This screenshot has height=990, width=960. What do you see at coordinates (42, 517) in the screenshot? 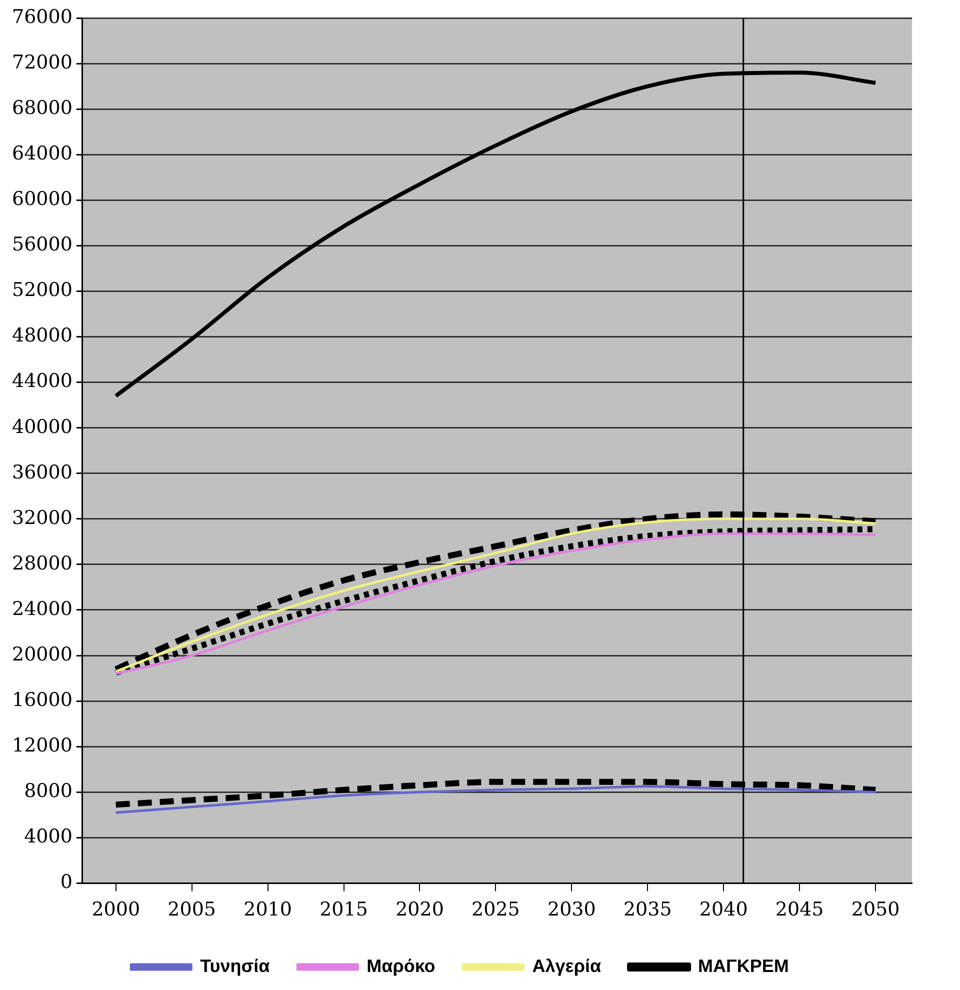
I see `y-tick-label: 32000` at bounding box center [42, 517].